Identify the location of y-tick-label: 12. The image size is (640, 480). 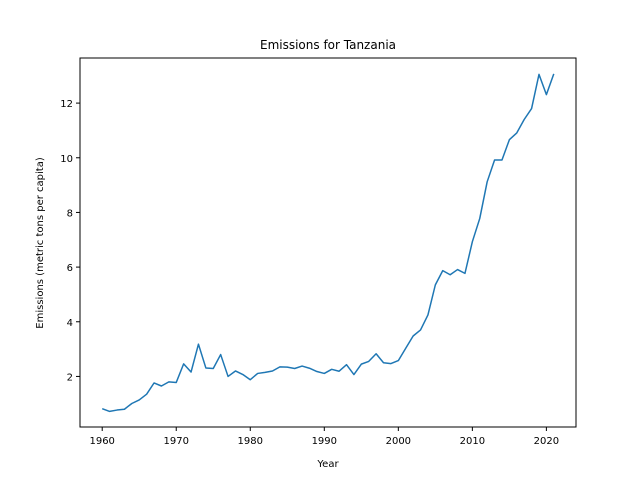
(66, 104).